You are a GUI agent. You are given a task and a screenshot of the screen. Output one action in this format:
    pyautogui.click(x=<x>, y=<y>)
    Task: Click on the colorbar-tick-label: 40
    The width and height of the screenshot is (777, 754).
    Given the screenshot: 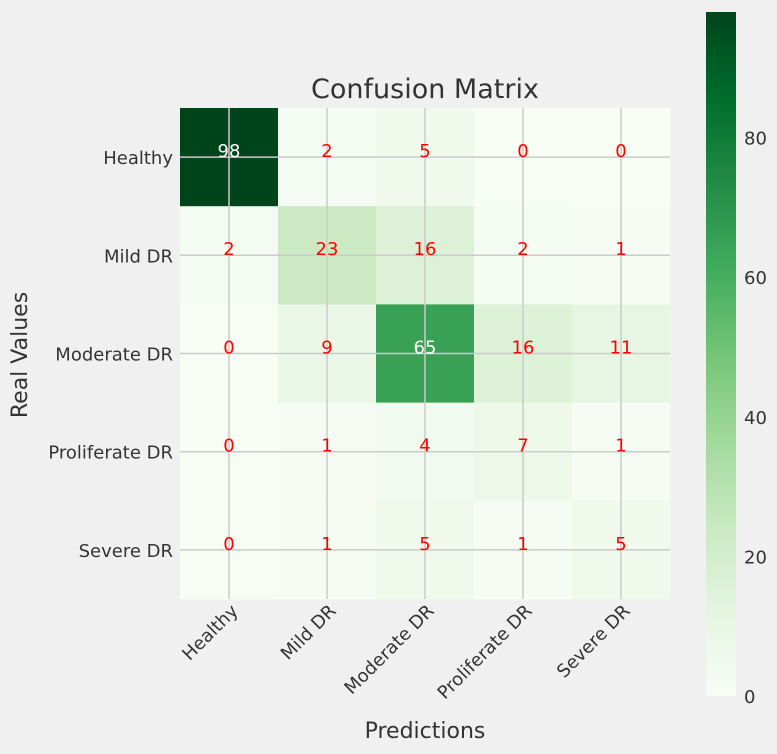 What is the action you would take?
    pyautogui.click(x=755, y=418)
    